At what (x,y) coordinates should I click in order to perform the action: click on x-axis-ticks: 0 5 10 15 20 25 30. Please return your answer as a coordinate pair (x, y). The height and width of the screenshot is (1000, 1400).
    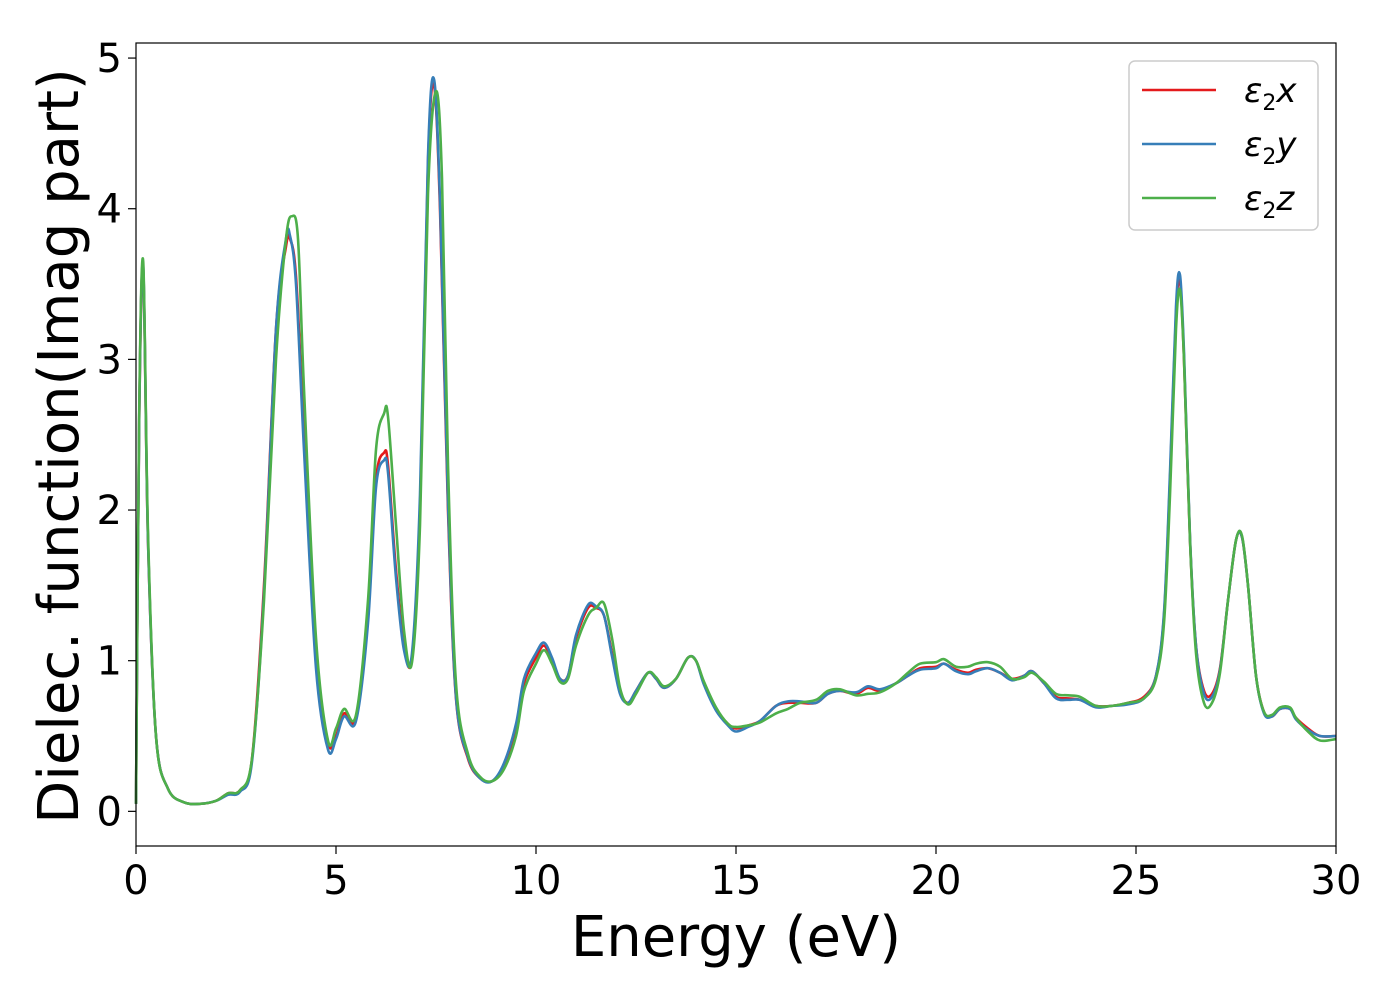
    Looking at the image, I should click on (742, 875).